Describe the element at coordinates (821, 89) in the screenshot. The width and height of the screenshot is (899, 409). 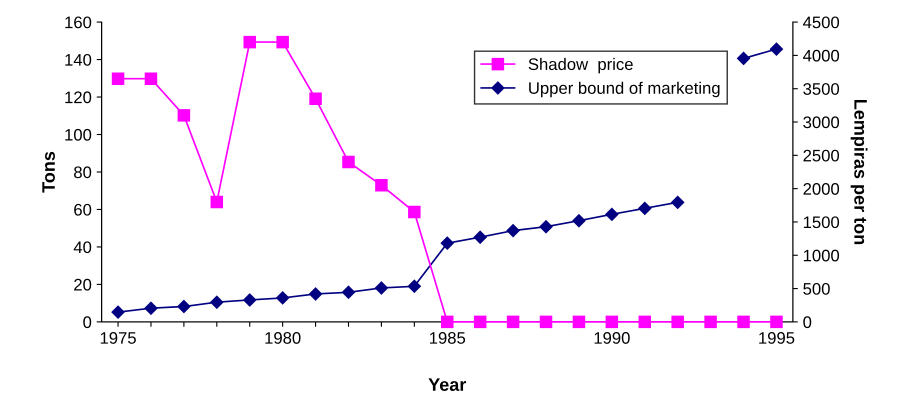
I see `y2-tick-label: 3500` at that location.